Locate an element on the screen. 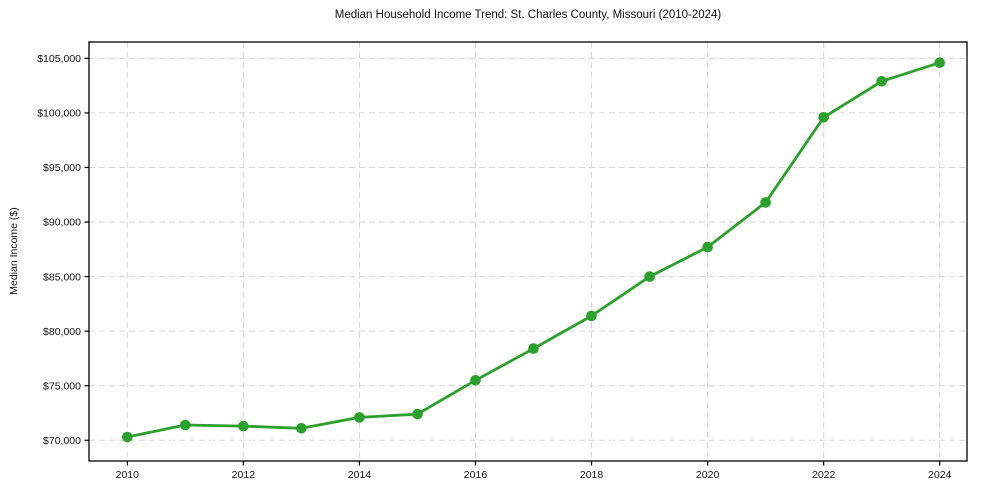 The height and width of the screenshot is (490, 989). y-tick-label: $105,000 is located at coordinates (59, 59).